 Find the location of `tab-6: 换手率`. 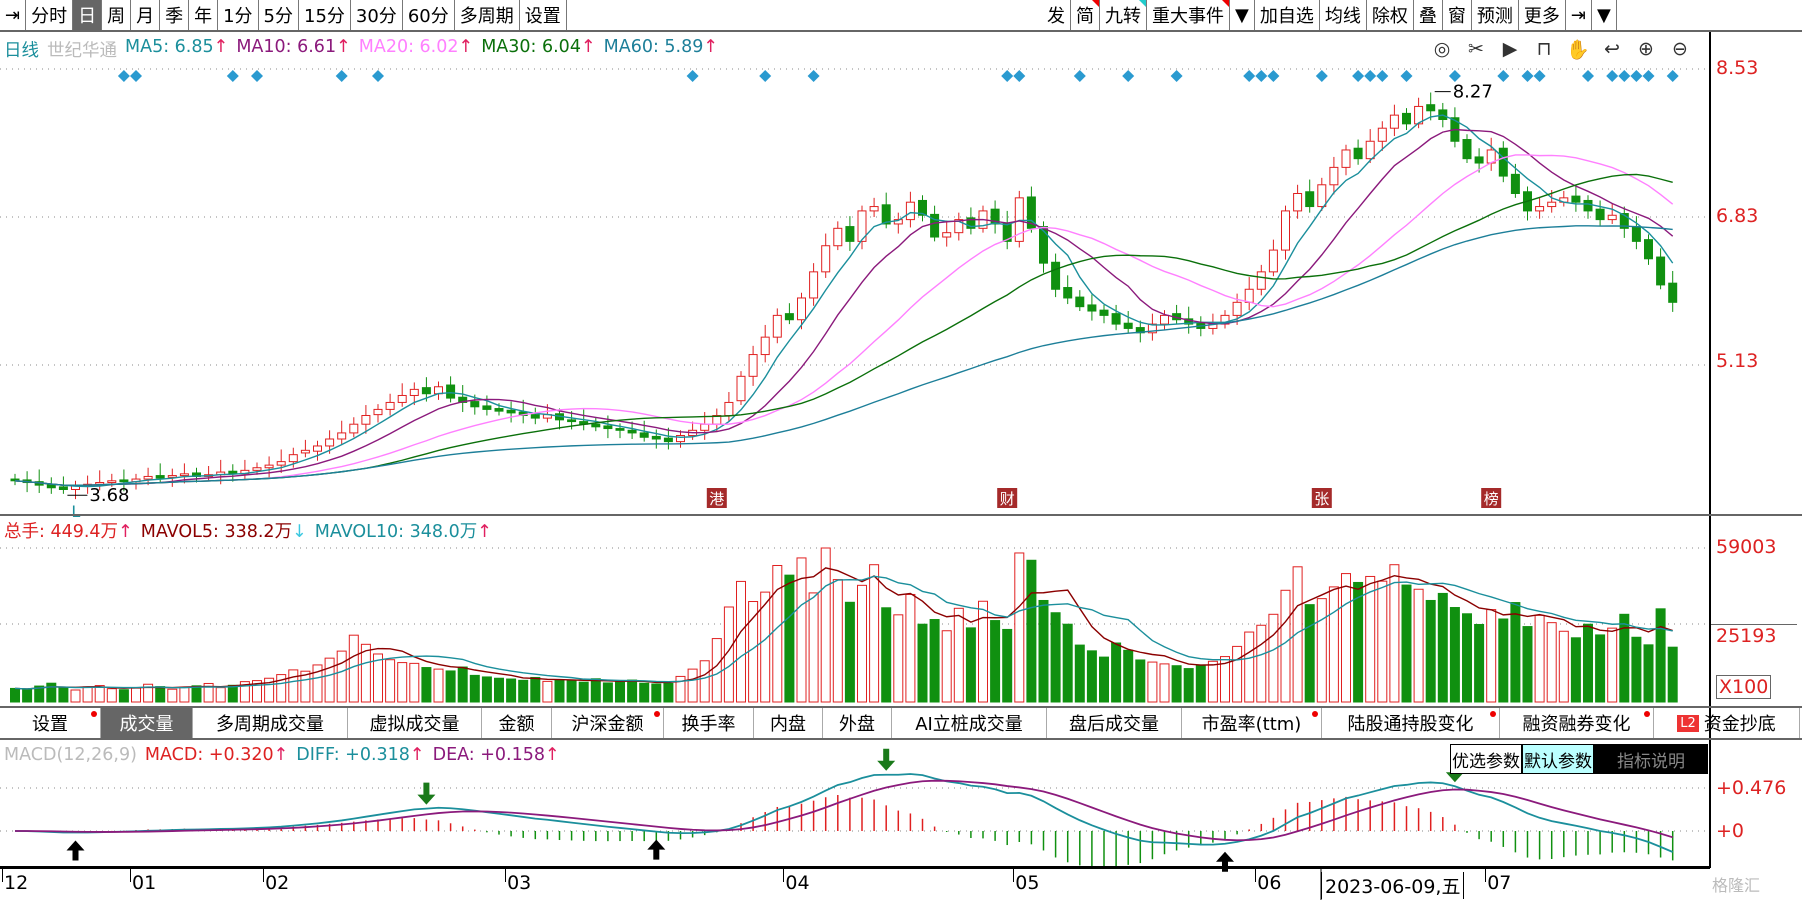

tab-6: 换手率 is located at coordinates (709, 723).